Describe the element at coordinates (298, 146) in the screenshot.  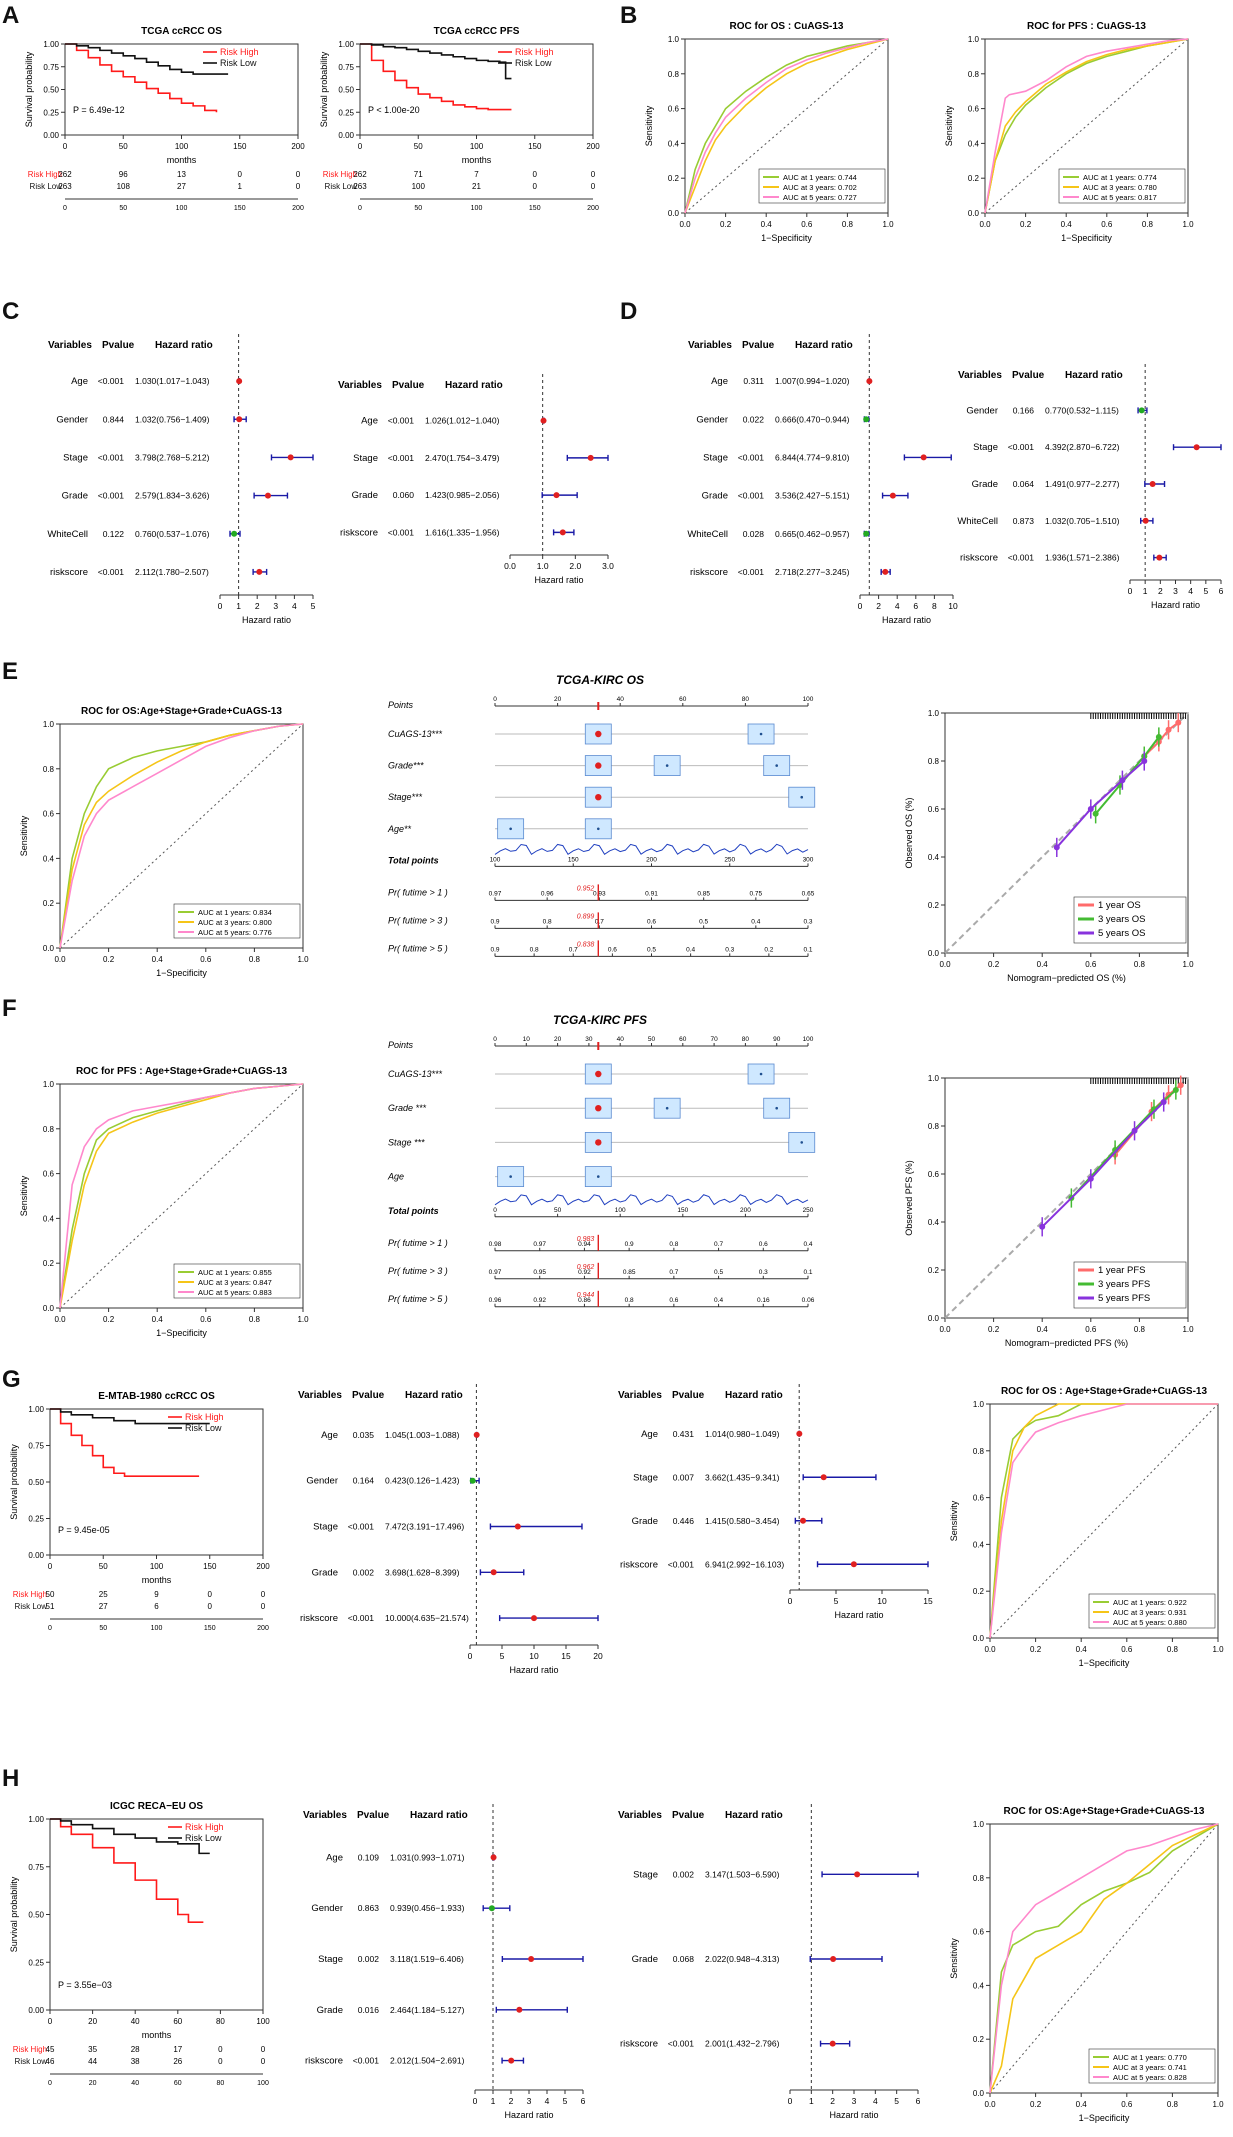
I see `x-tick-label: 200` at that location.